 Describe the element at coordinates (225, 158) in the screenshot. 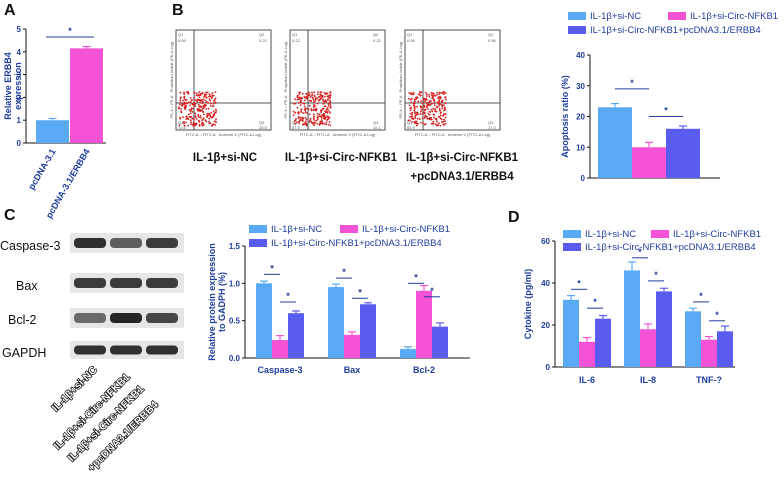

I see `flow-caption-1: IL-1β+si-NC` at that location.